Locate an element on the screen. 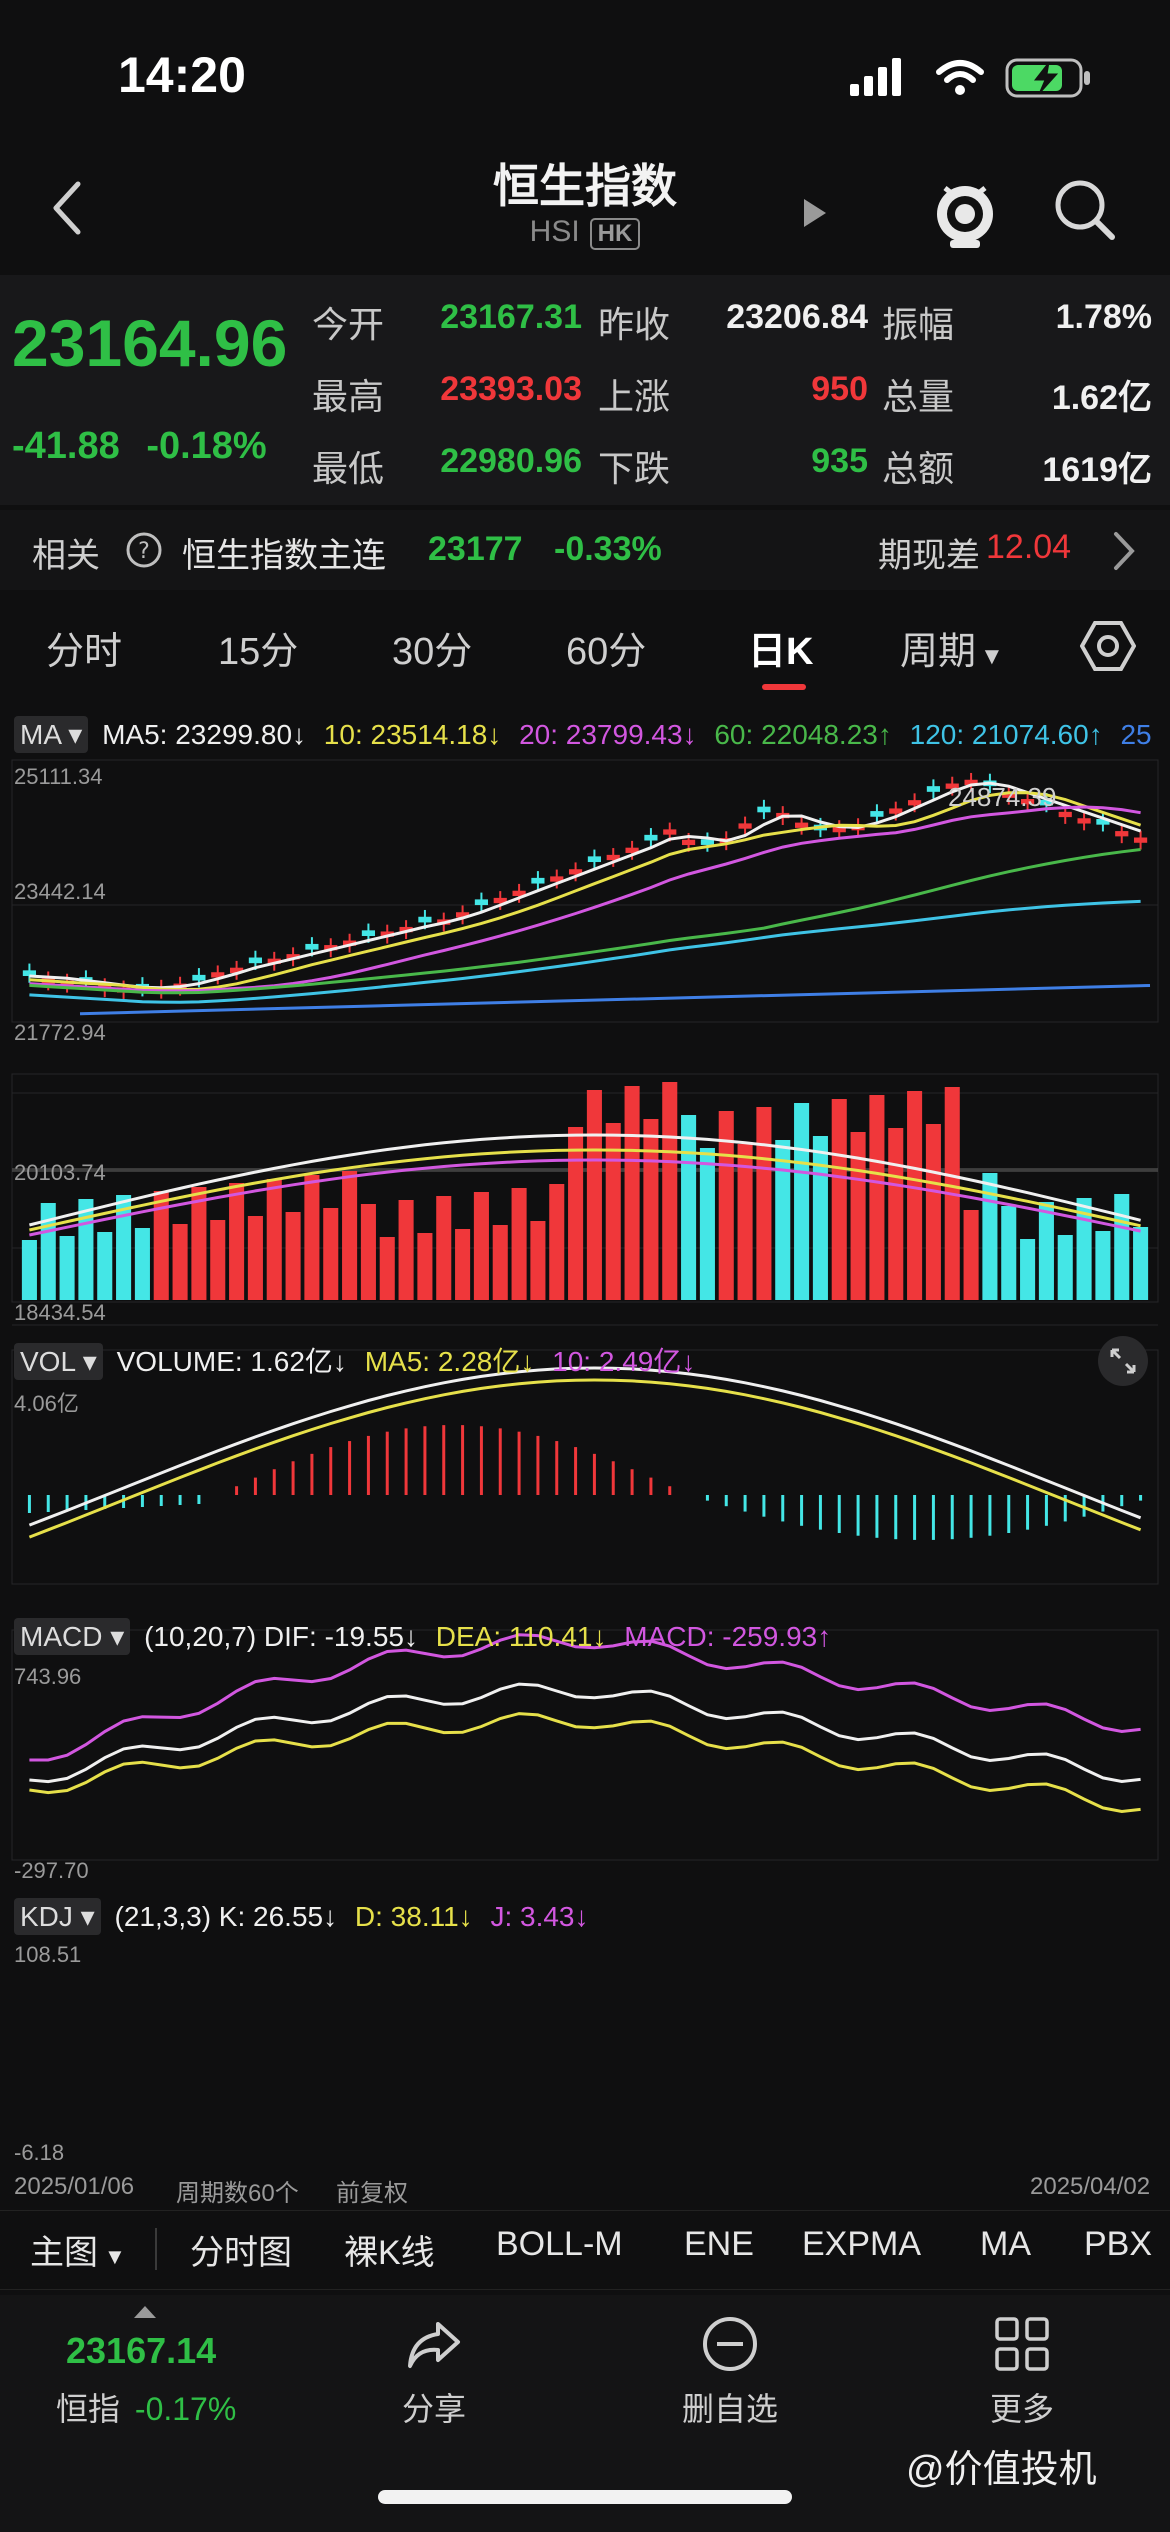 This screenshot has width=1170, height=2532. back-chevron-icon is located at coordinates (68, 208).